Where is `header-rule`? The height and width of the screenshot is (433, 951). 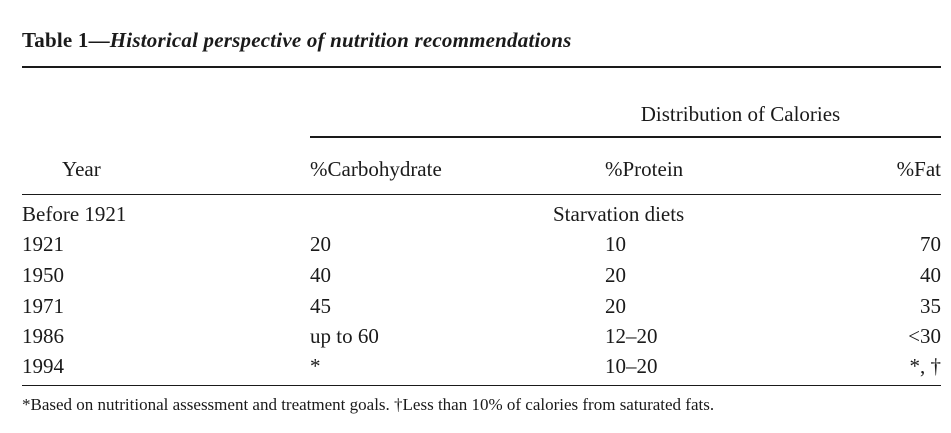
header-rule is located at coordinates (481, 194).